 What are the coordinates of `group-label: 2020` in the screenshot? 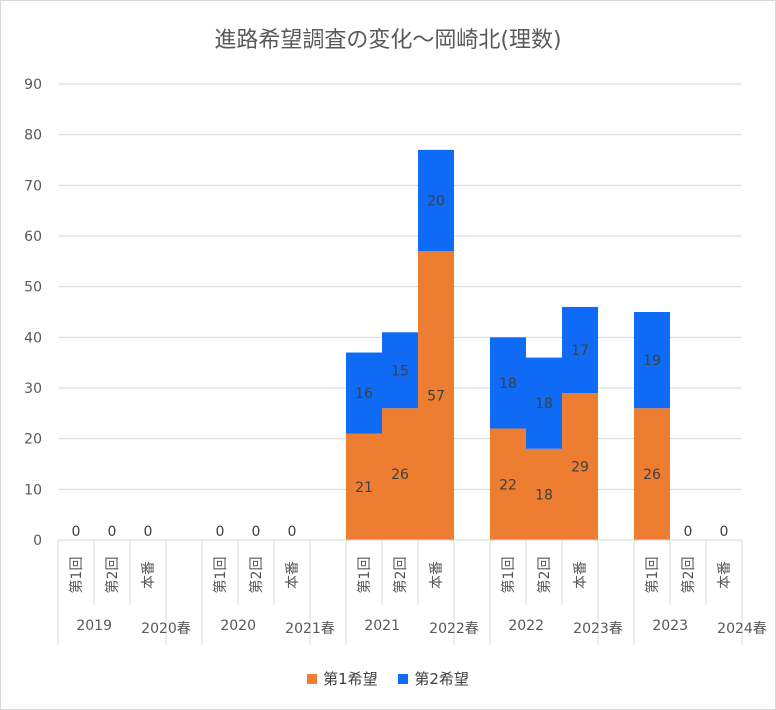 It's located at (238, 626).